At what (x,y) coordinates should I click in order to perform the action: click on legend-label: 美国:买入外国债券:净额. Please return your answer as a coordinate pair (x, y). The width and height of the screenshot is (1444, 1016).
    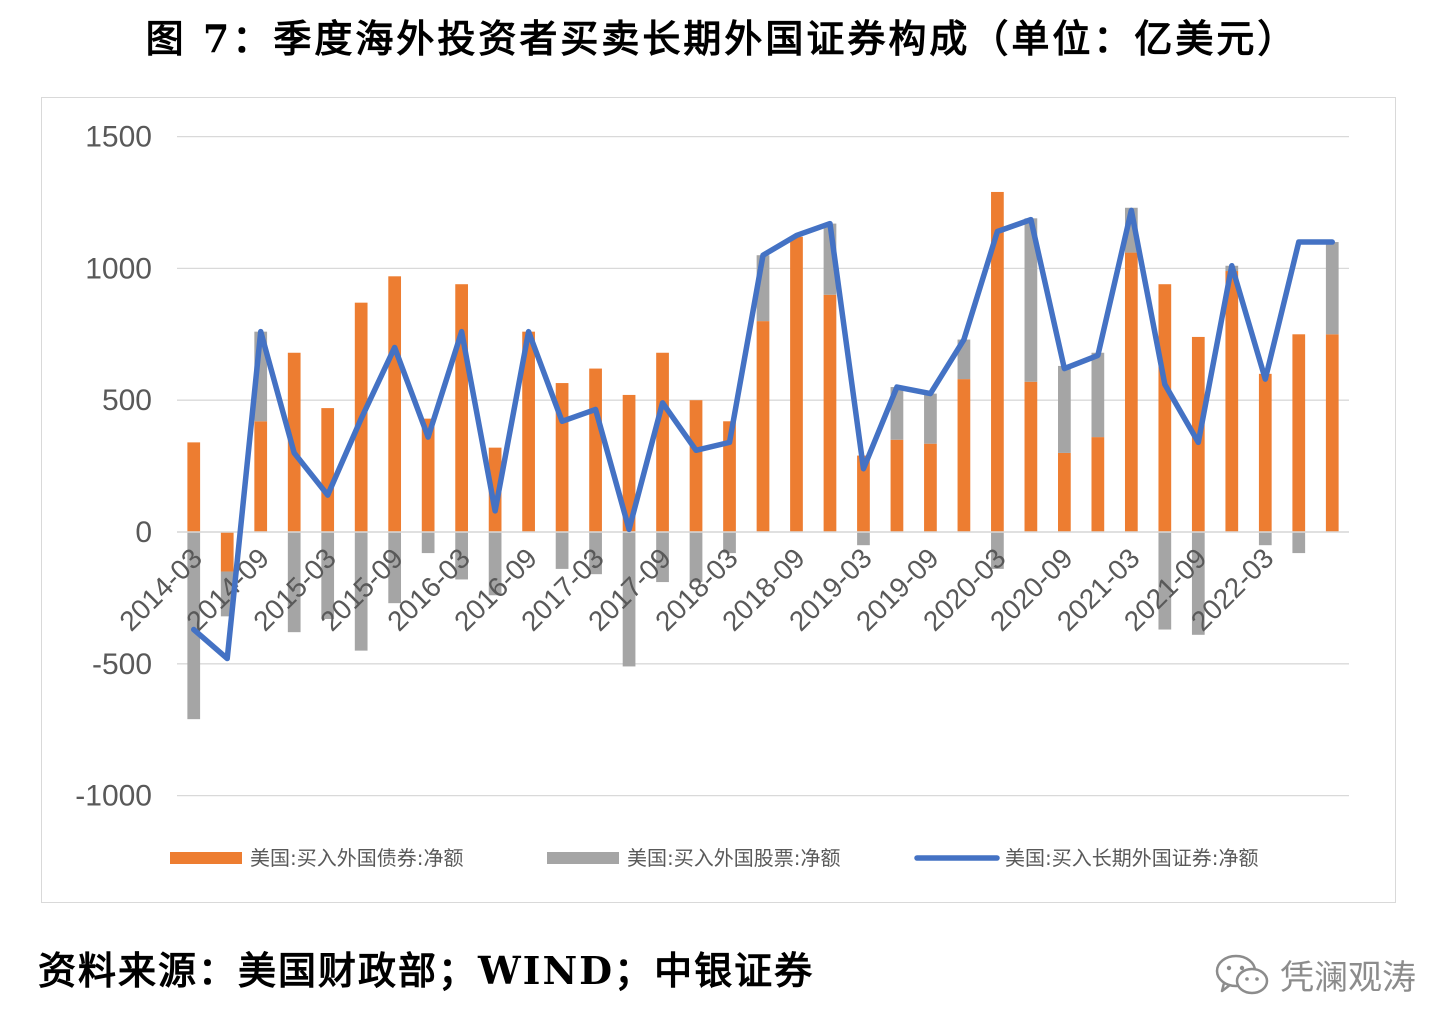
    Looking at the image, I should click on (356, 858).